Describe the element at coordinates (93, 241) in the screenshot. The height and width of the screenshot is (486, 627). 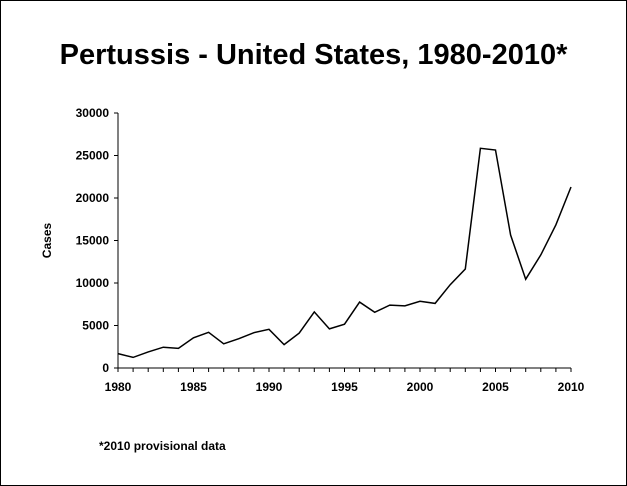
I see `y-tick-label: 15000` at that location.